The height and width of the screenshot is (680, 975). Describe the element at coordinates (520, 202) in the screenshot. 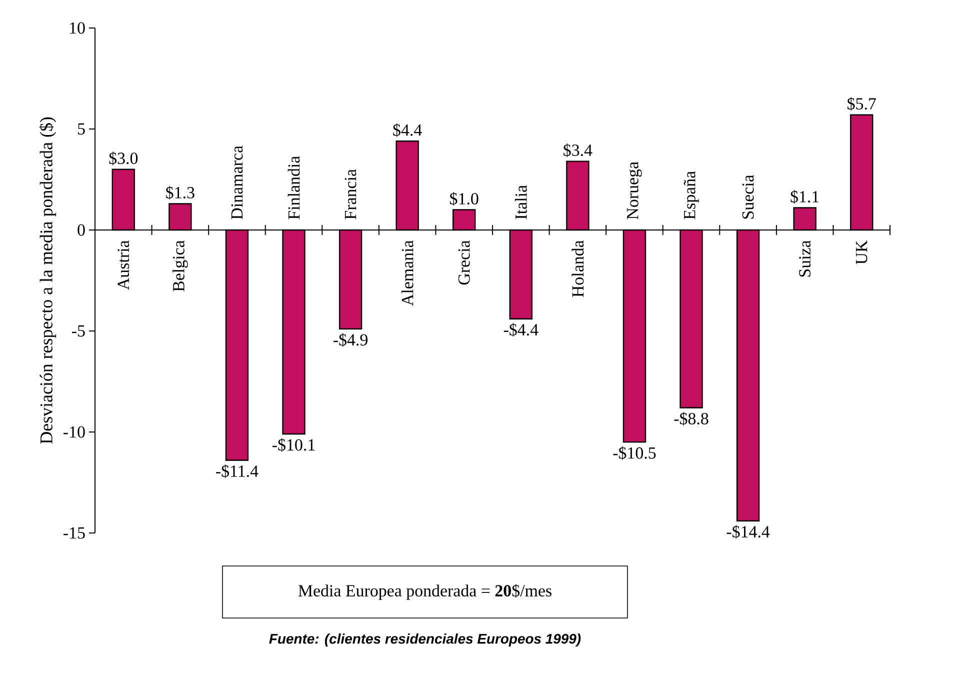

I see `x-tick-label: Italia` at that location.